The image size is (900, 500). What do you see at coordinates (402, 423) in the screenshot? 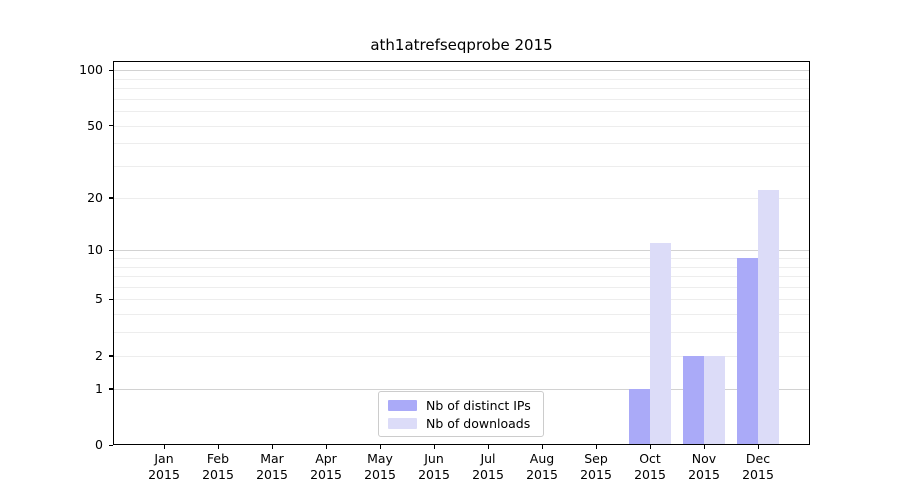
I see `legend-swatch-downloads` at bounding box center [402, 423].